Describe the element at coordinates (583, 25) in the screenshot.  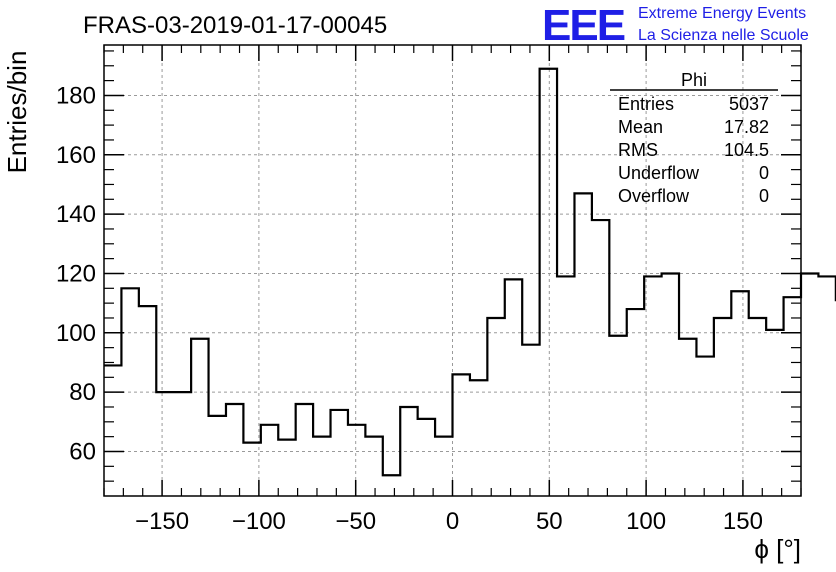
I see `logo-mark: EEE` at that location.